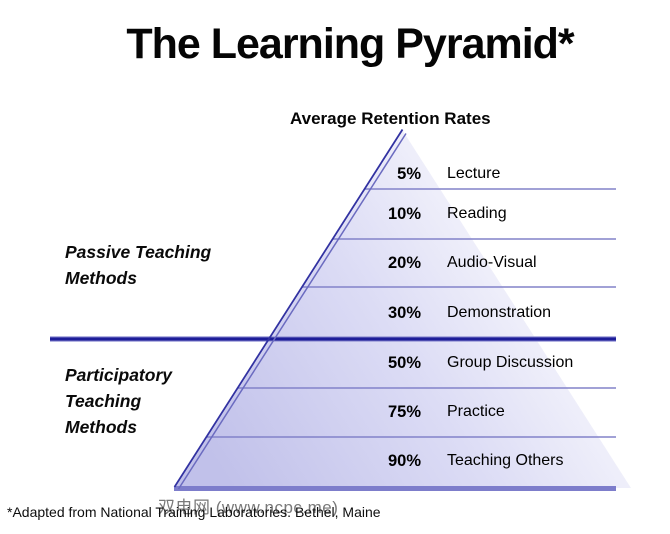 The height and width of the screenshot is (534, 670). I want to click on level-label: Audio-Visual, so click(492, 262).